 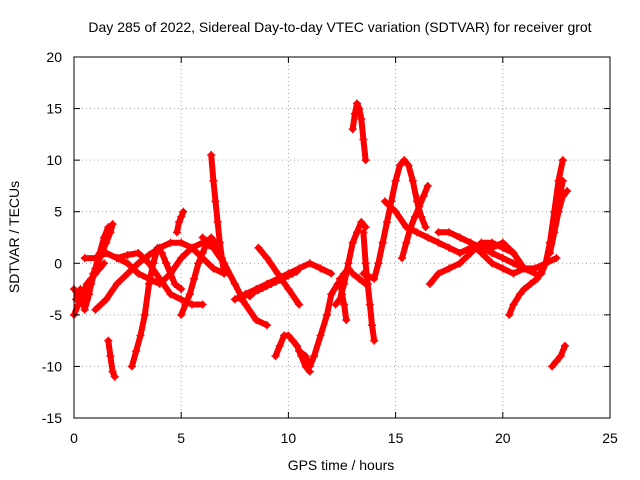 What do you see at coordinates (52, 366) in the screenshot?
I see `y-tick-label: -10` at bounding box center [52, 366].